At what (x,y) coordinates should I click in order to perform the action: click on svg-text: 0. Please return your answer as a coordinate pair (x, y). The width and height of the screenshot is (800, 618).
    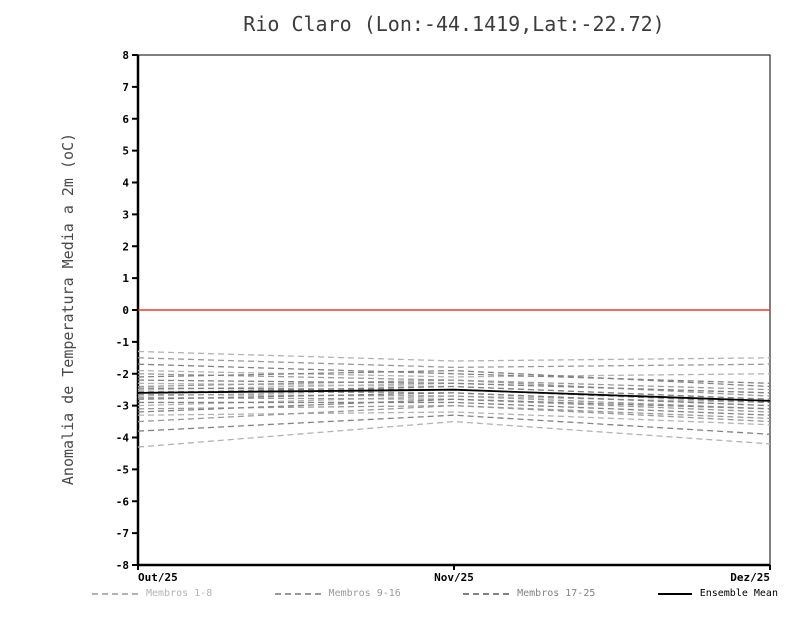
    Looking at the image, I should click on (125, 310).